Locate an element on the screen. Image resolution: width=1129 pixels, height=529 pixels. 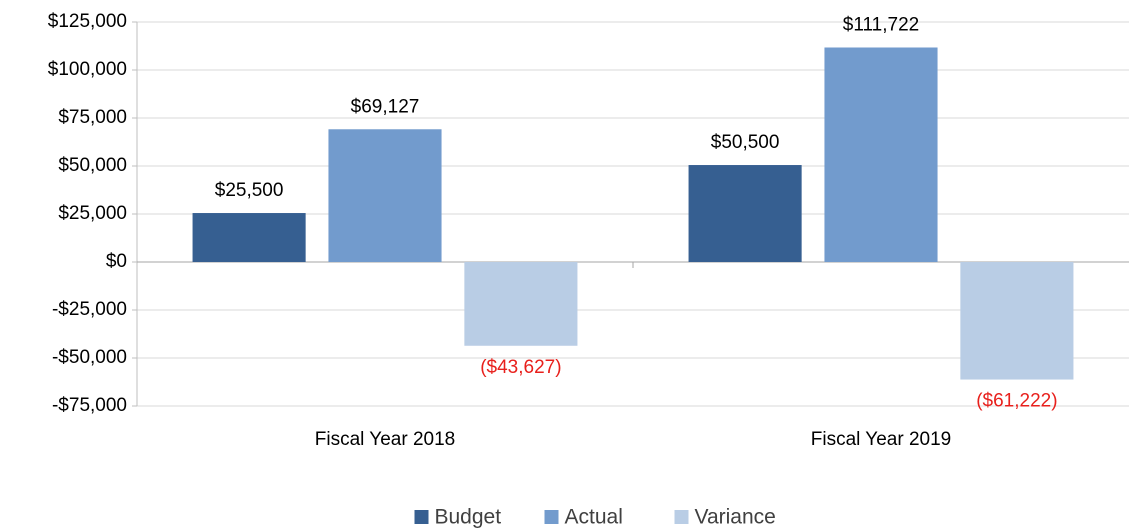
legend-label: Actual is located at coordinates (594, 517).